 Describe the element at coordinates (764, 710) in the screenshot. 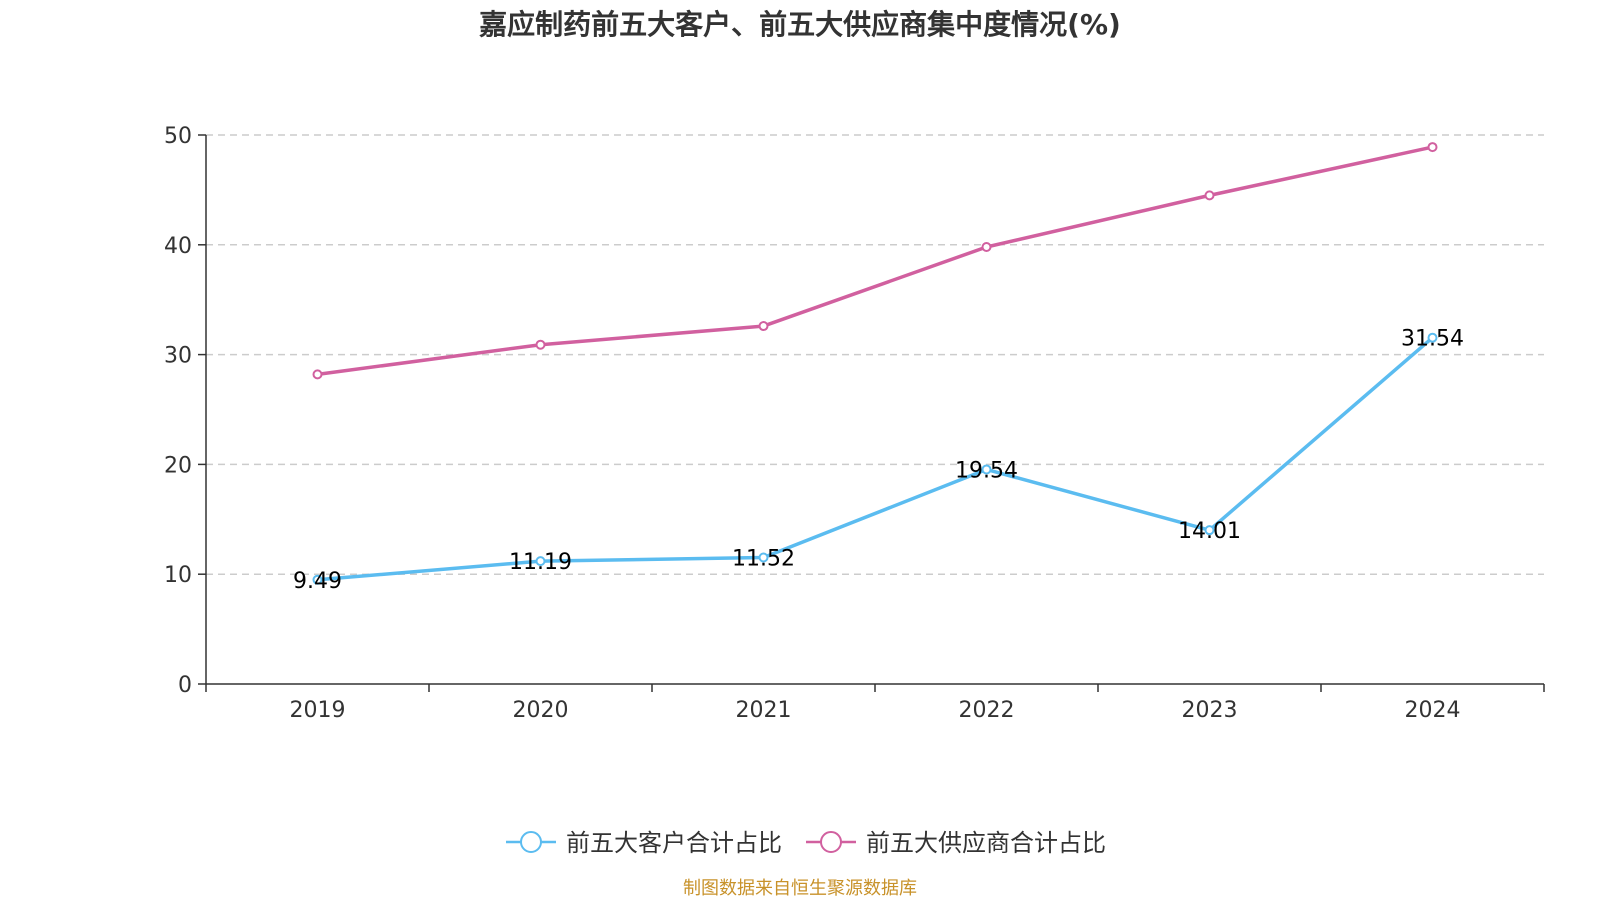

I see `x-tick-label: 2021` at that location.